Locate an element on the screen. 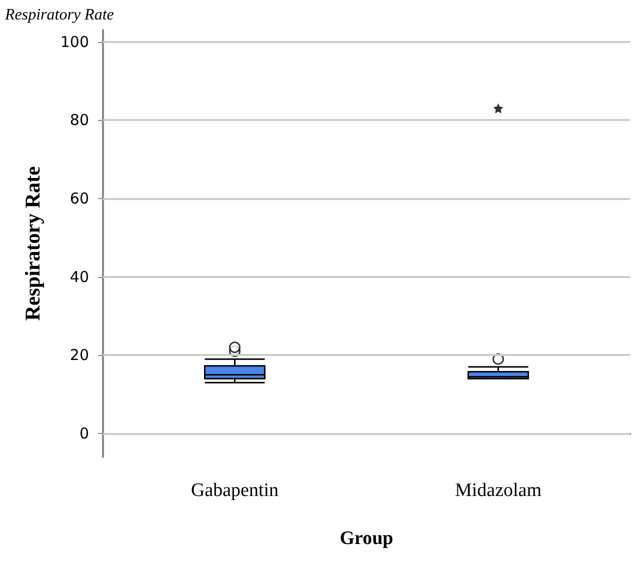  y-tick-label: 40 is located at coordinates (79, 277).